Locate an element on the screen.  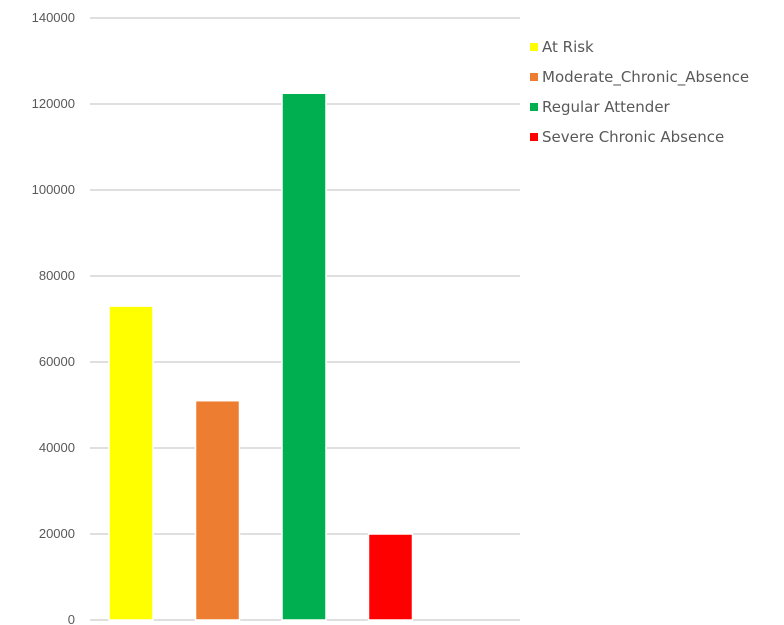
bar-moderate-chronic-absence is located at coordinates (217, 510).